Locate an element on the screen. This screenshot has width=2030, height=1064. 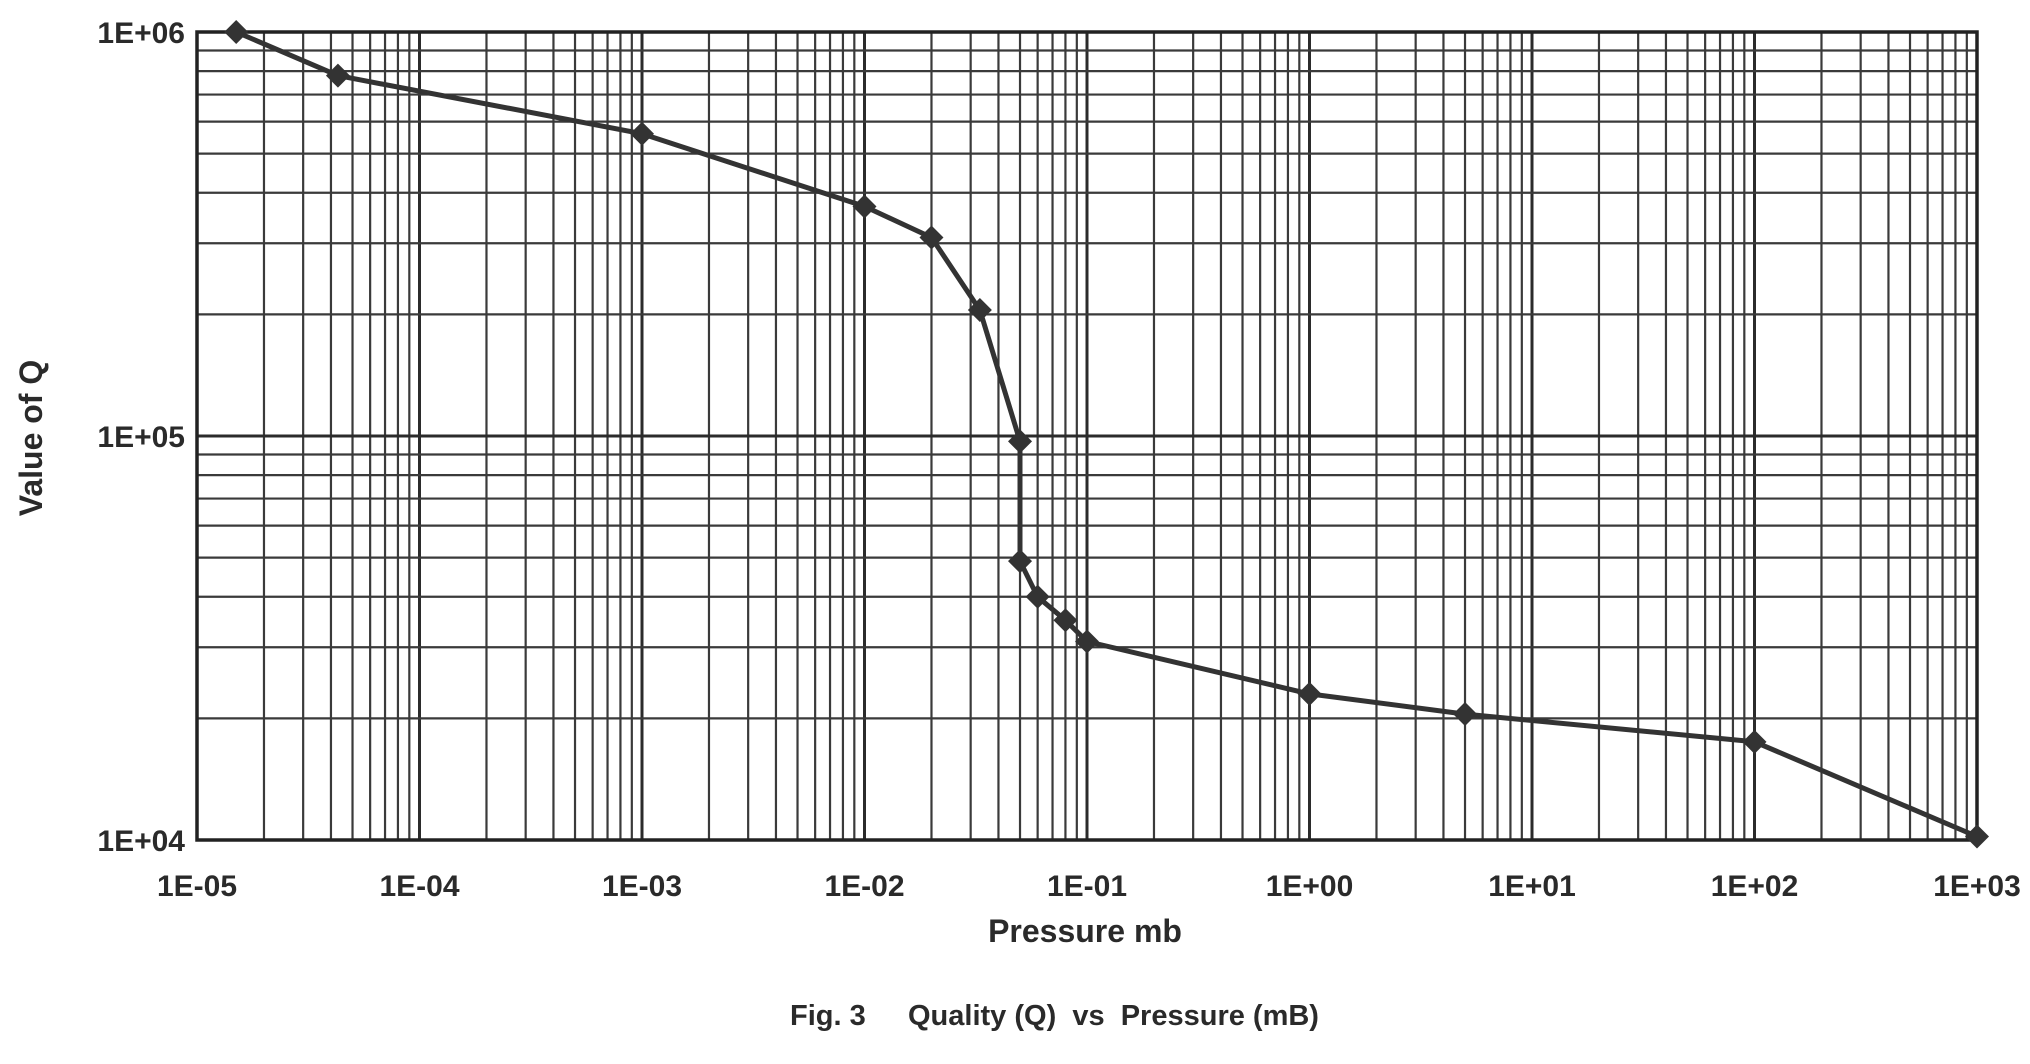
y-axis-title: Value of Q is located at coordinates (31, 438).